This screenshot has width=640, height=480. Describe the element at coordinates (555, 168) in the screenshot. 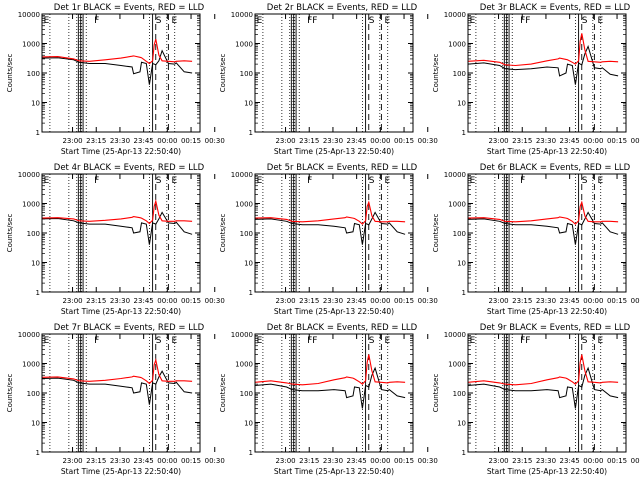

I see `panel-title: Det 6r BLACK = Events, RED = LLD` at that location.